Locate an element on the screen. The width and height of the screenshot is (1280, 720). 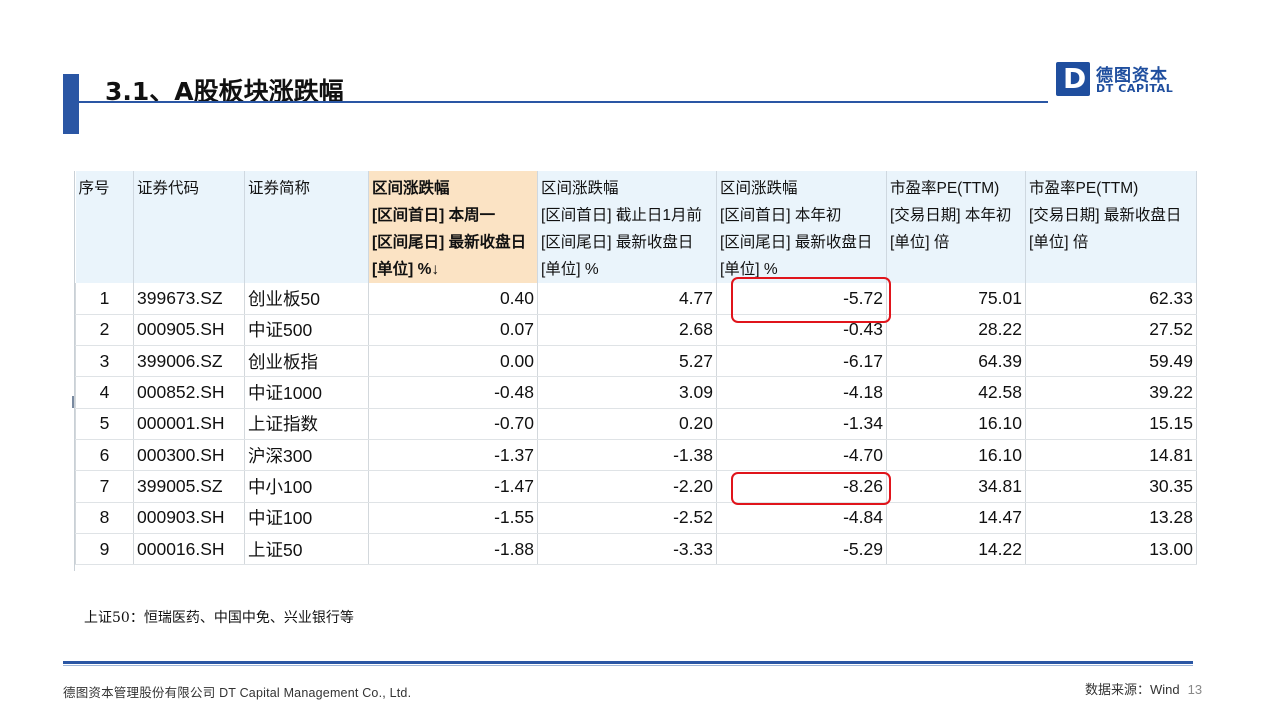
value-cell: -5.29 is located at coordinates (801, 549).